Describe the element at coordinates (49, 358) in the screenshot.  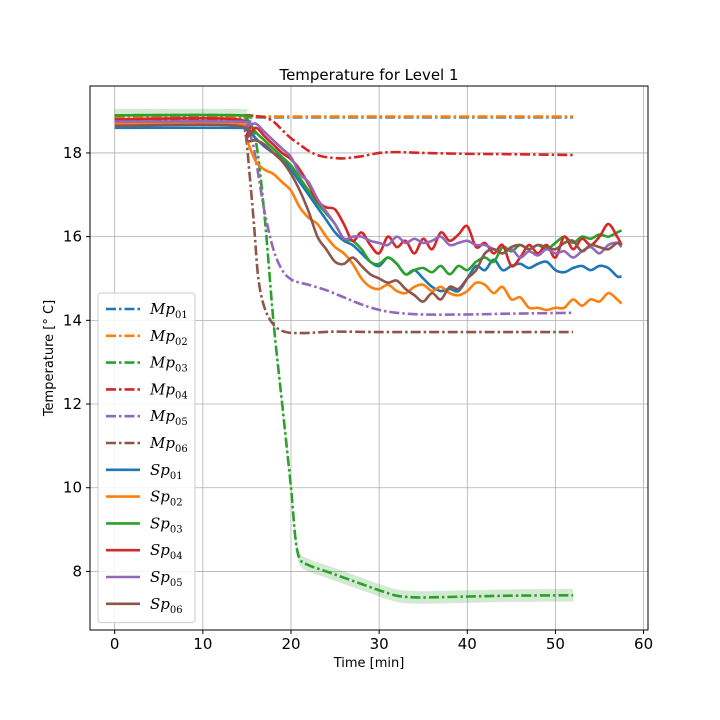
I see `y-axis-label: Temperature [° C]` at that location.